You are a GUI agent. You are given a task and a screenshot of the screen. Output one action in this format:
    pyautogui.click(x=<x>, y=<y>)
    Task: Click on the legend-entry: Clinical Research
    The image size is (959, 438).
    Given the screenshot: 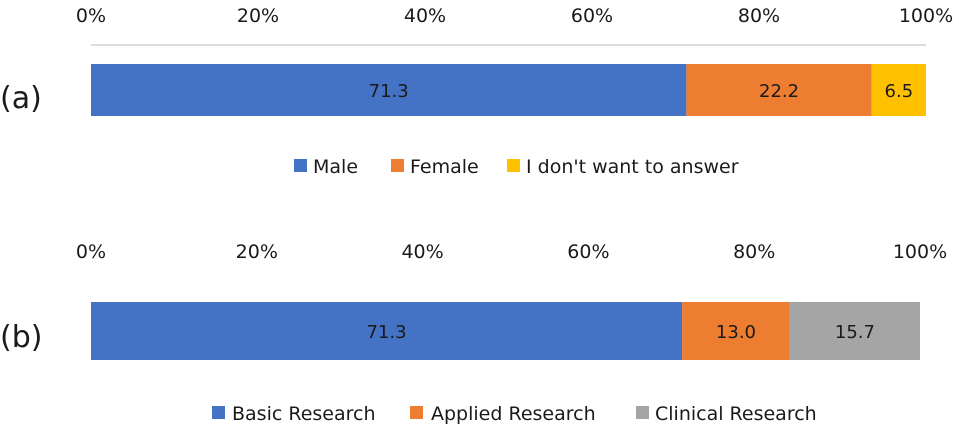 What is the action you would take?
    pyautogui.click(x=736, y=414)
    